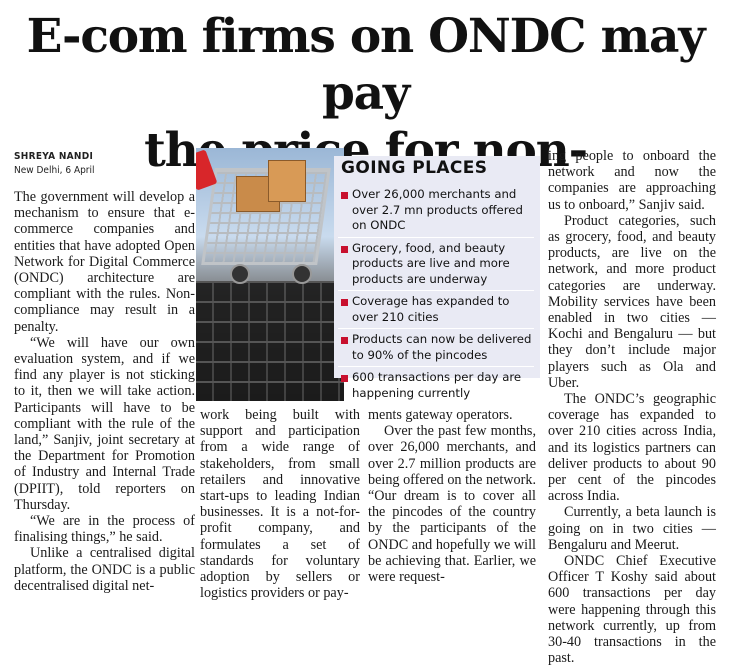  I want to click on byline-author: SHREYA NANDI, so click(54, 156).